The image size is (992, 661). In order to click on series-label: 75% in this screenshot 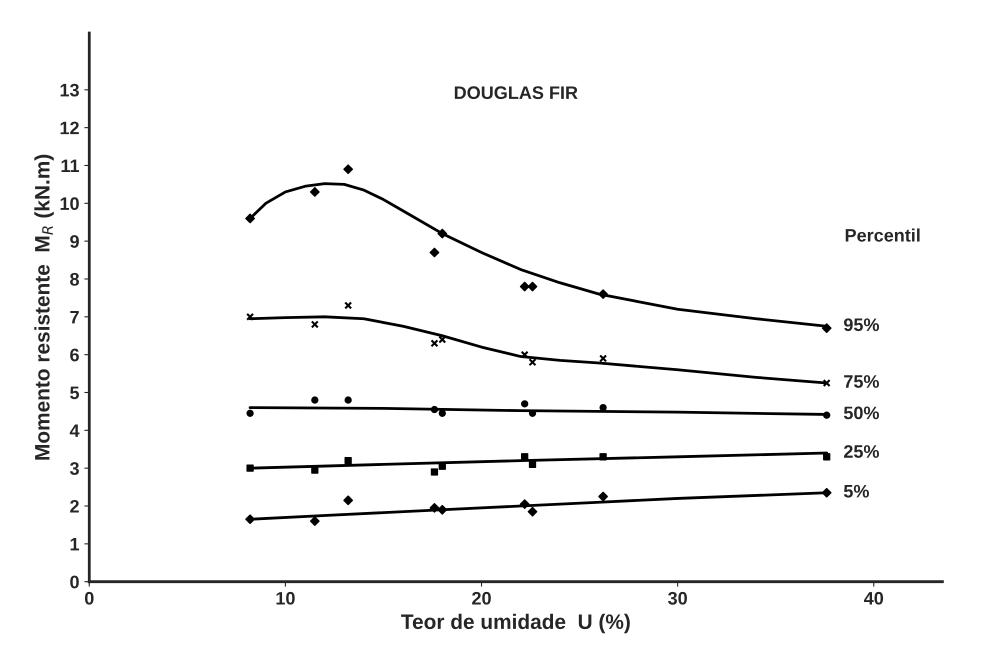, I will do `click(862, 381)`.